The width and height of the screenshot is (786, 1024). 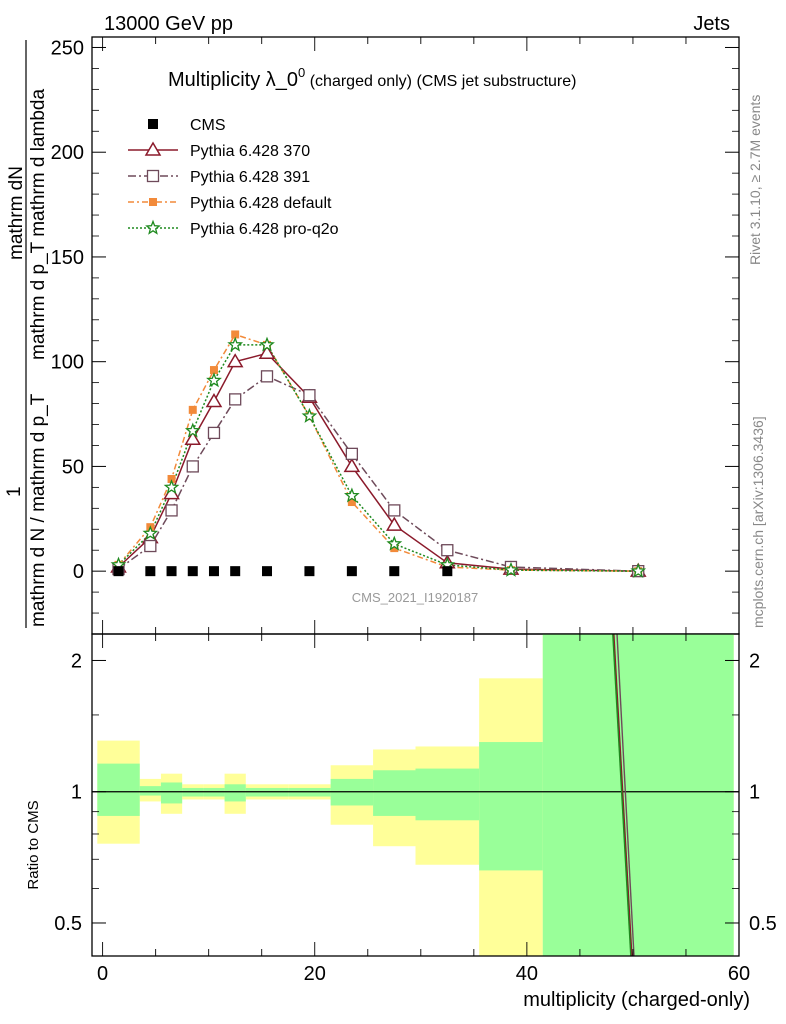 What do you see at coordinates (527, 974) in the screenshot?
I see `x-tick-label: 40` at bounding box center [527, 974].